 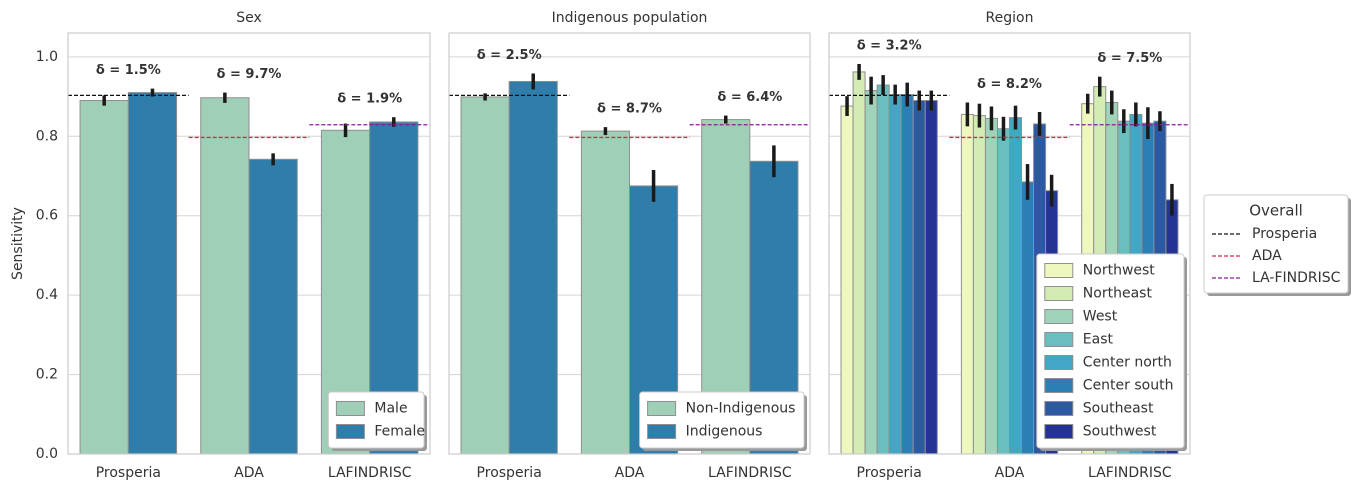 I want to click on delta-label: δ = 9.7%, so click(x=249, y=74).